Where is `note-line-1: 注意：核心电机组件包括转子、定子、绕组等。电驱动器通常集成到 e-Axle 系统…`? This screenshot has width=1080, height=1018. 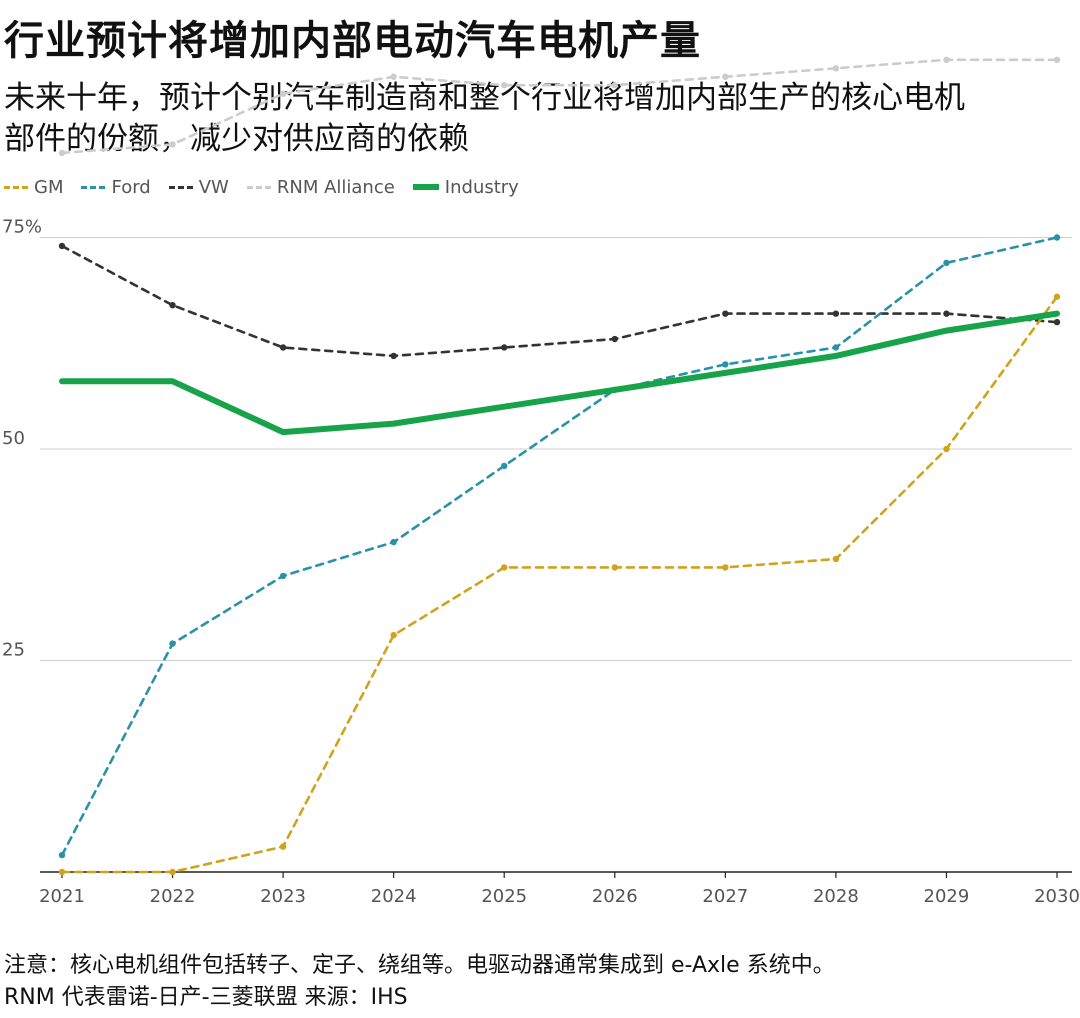
note-line-1: 注意：核心电机组件包括转子、定子、绕组等。电驱动器通常集成到 e-Axle 系统… is located at coordinates (419, 965).